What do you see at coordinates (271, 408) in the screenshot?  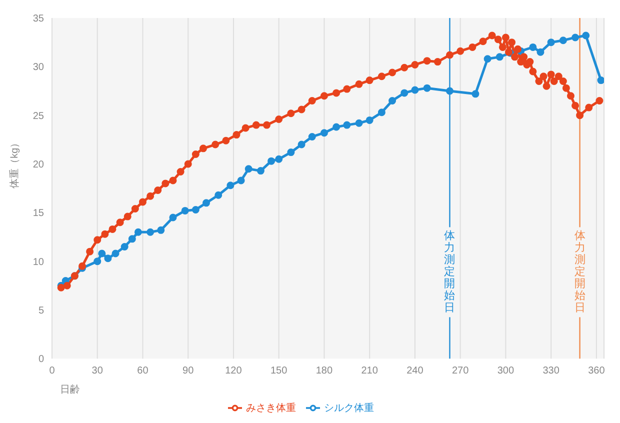 I see `legend-label: みさき体重` at bounding box center [271, 408].